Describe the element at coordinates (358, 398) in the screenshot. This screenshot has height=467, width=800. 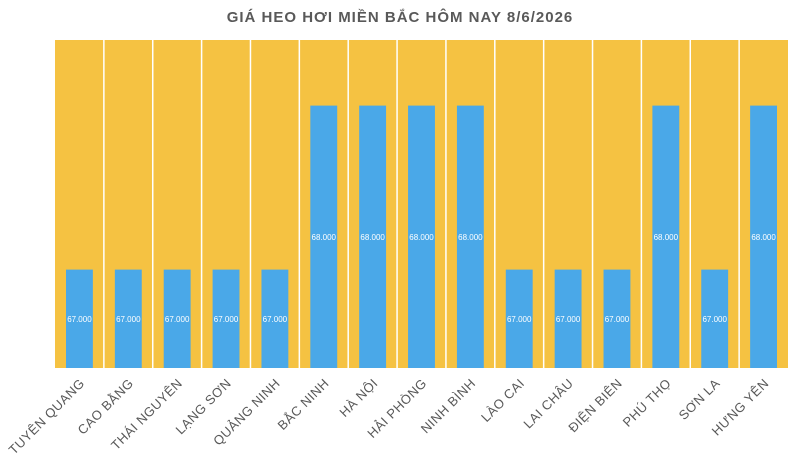
I see `x-tick-label: HÀ NỘI` at that location.